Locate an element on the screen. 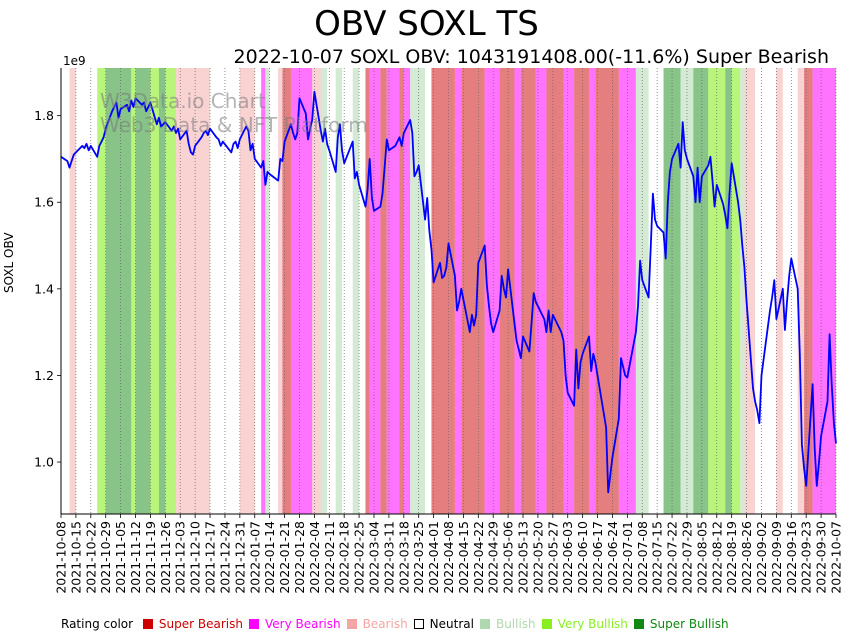 This screenshot has width=853, height=641. x-tick-label: 2021-10-08 is located at coordinates (61, 557).